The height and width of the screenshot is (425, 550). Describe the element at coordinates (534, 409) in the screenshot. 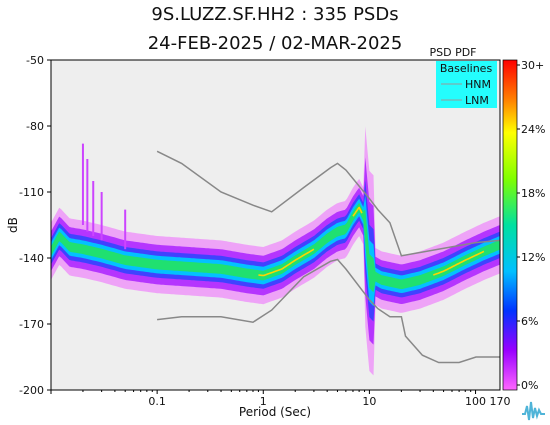

I see `waveform-logo-icon` at that location.